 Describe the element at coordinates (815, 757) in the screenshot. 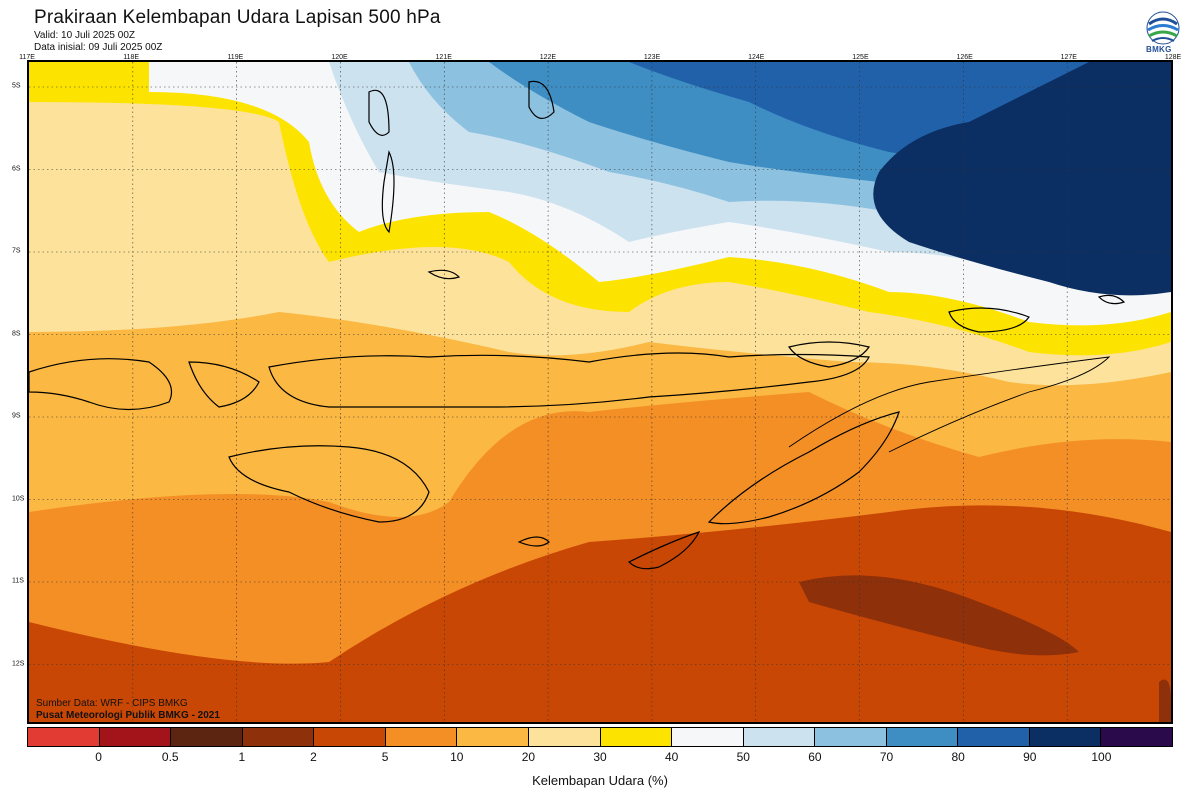

I see `colorbar-tick-label: 60` at that location.